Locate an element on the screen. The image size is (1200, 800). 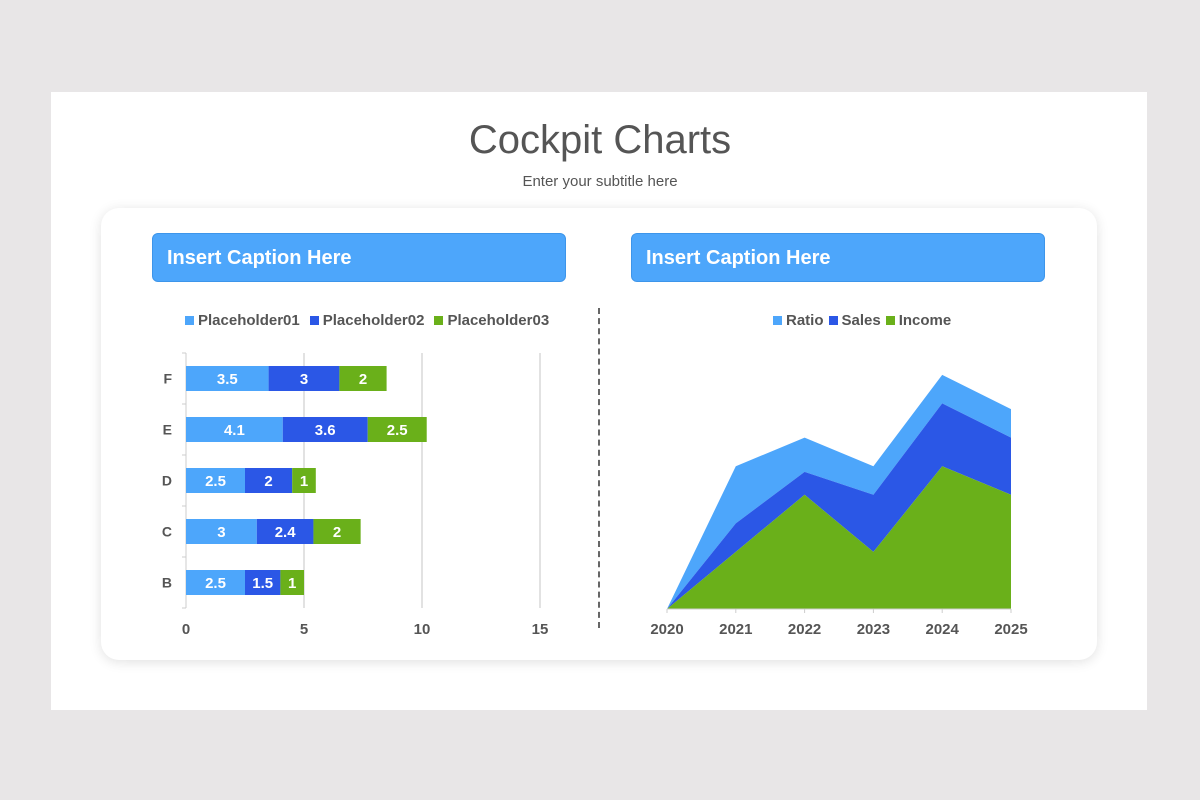
area-sales is located at coordinates (839, 506).